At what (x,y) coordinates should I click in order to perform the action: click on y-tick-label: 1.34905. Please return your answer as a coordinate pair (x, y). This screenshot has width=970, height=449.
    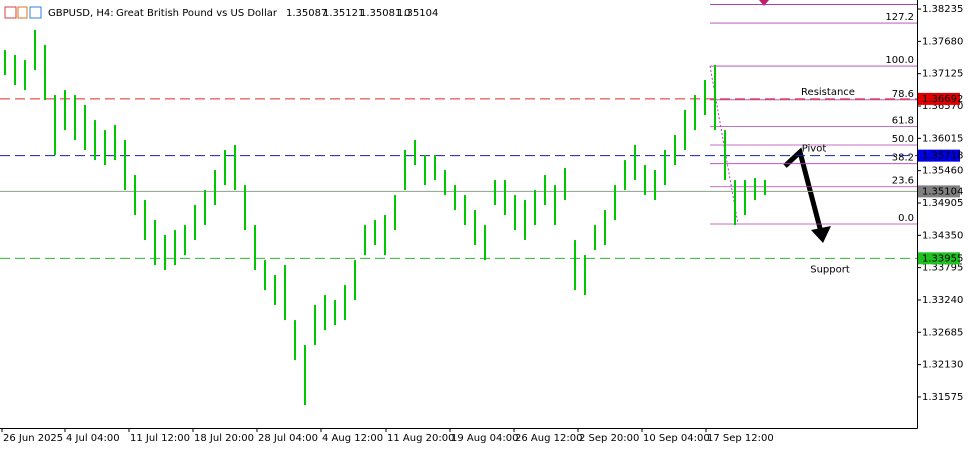
    Looking at the image, I should click on (942, 203).